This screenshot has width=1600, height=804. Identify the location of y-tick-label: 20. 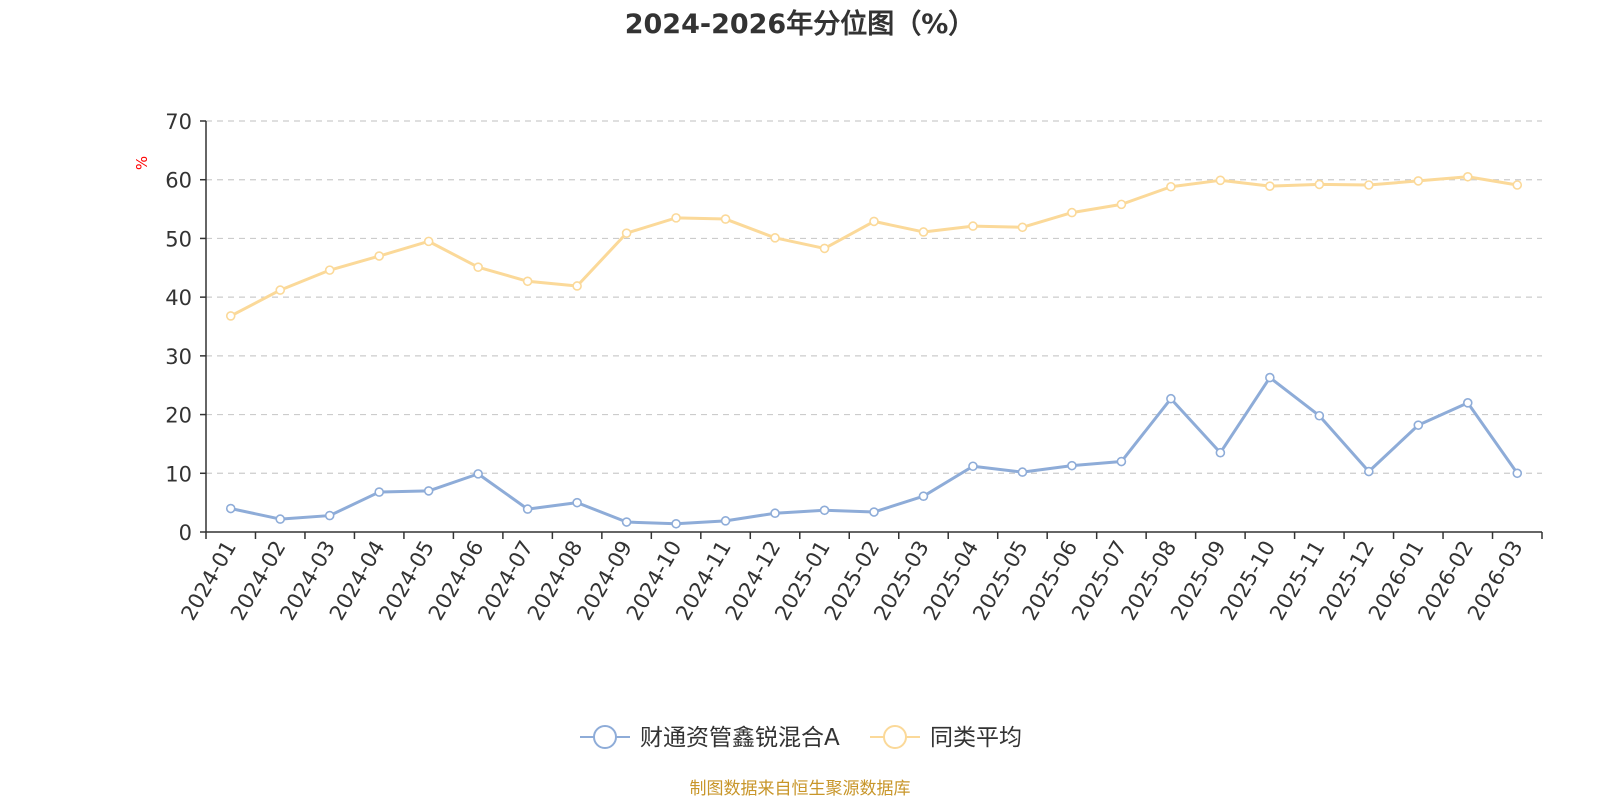
(178, 416).